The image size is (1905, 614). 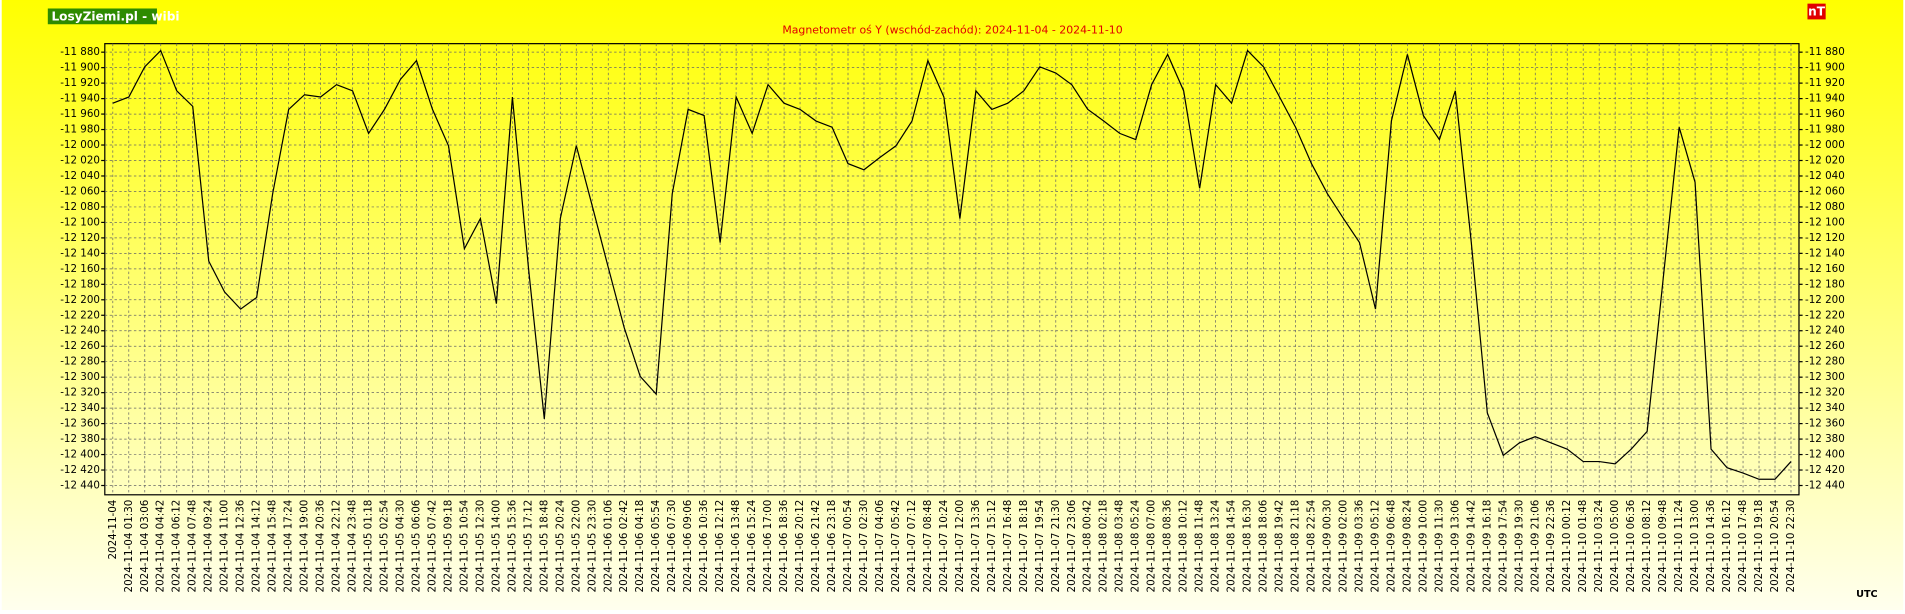 What do you see at coordinates (80, 191) in the screenshot?
I see `y-tick-label: -12 060` at bounding box center [80, 191].